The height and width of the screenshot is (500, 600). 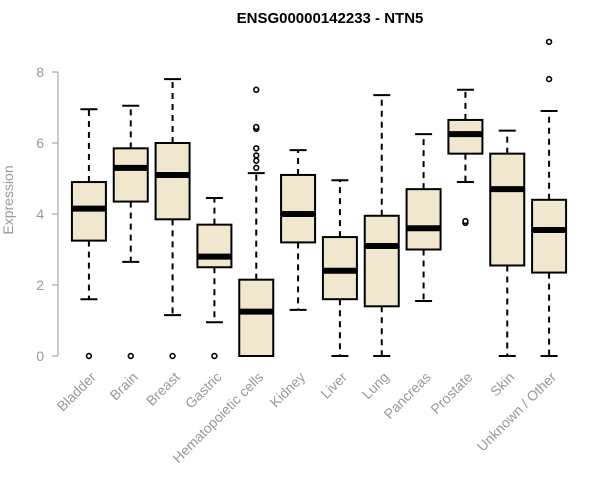 I want to click on y-tick-label: 8, so click(x=40, y=72).